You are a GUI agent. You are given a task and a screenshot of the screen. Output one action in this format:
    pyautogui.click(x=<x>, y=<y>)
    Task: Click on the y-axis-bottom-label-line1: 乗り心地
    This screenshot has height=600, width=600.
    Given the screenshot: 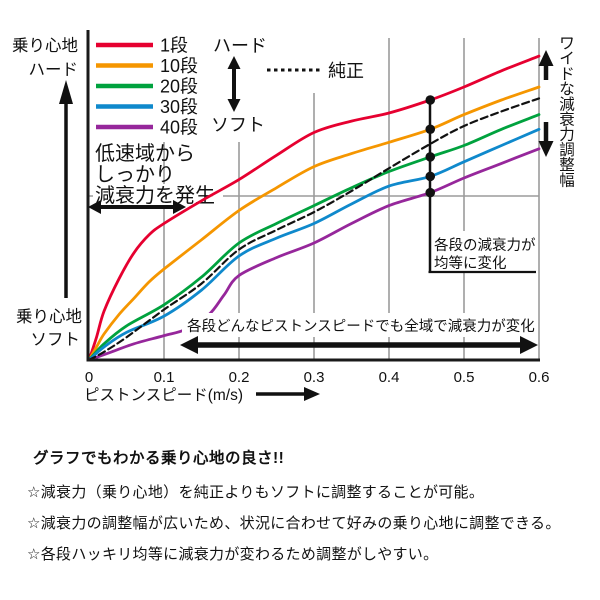 What is the action you would take?
    pyautogui.click(x=49, y=316)
    